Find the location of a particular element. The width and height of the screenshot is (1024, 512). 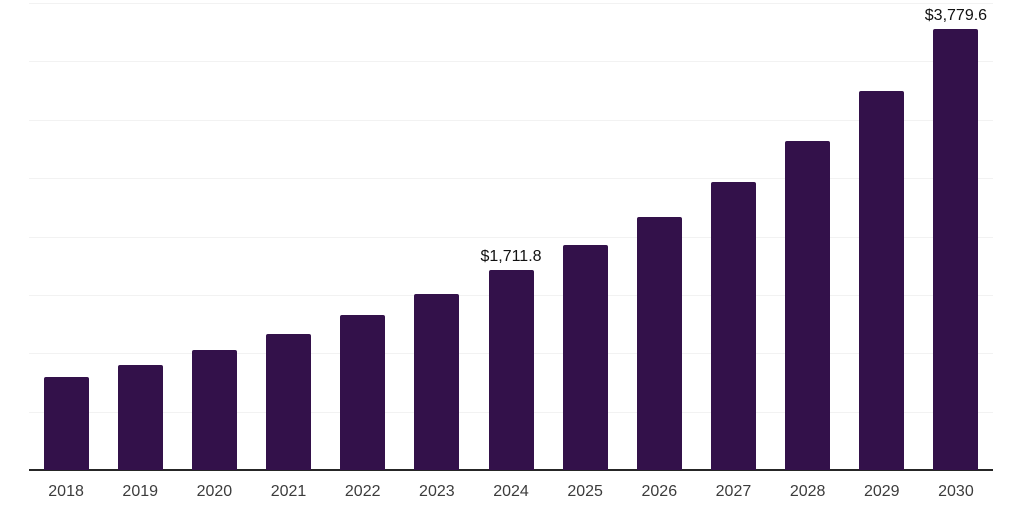

bar-2018 is located at coordinates (66, 423).